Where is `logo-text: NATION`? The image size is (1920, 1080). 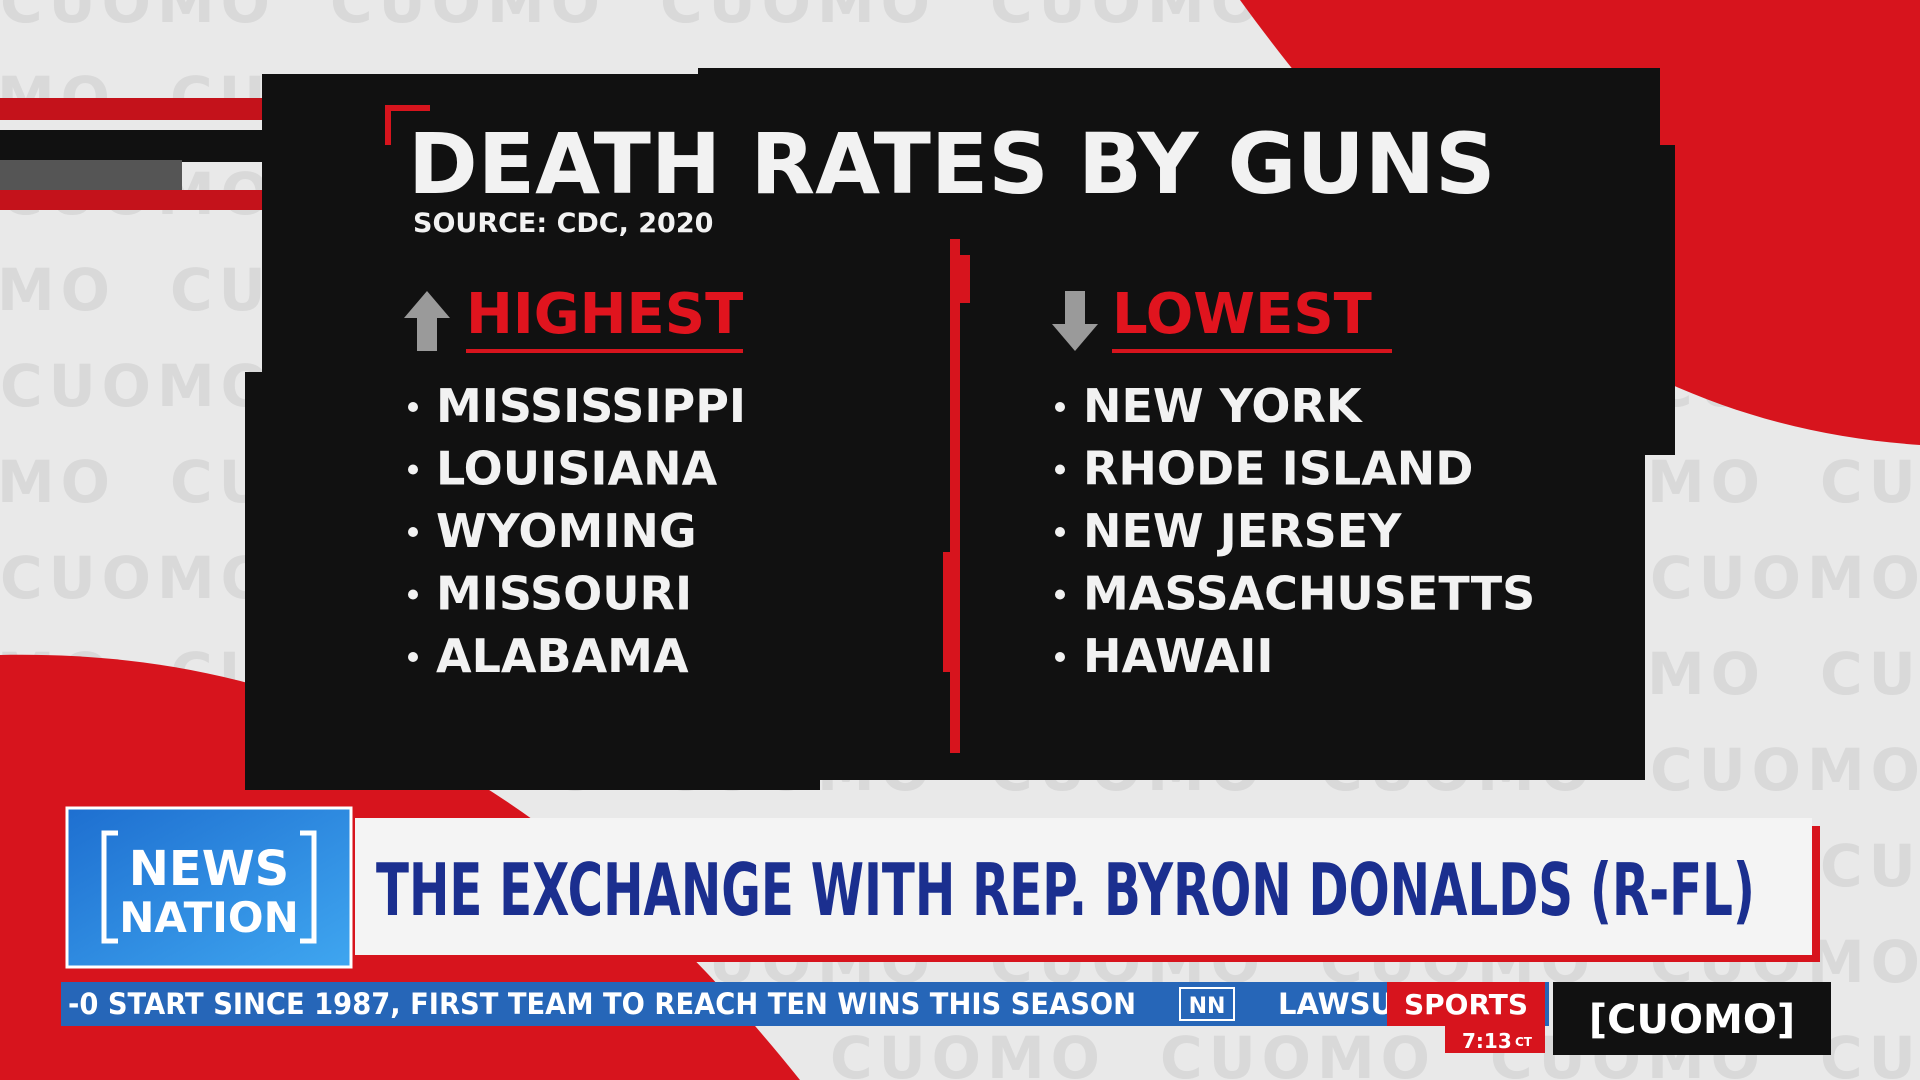 logo-text: NATION is located at coordinates (209, 917).